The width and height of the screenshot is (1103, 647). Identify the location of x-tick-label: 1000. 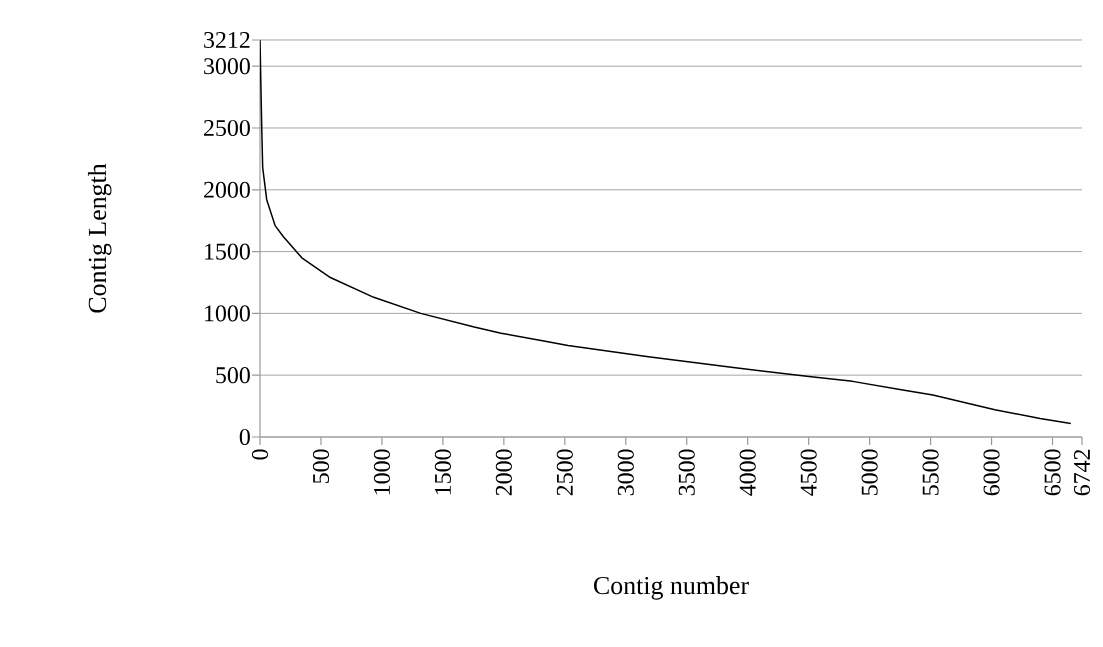
(381, 472).